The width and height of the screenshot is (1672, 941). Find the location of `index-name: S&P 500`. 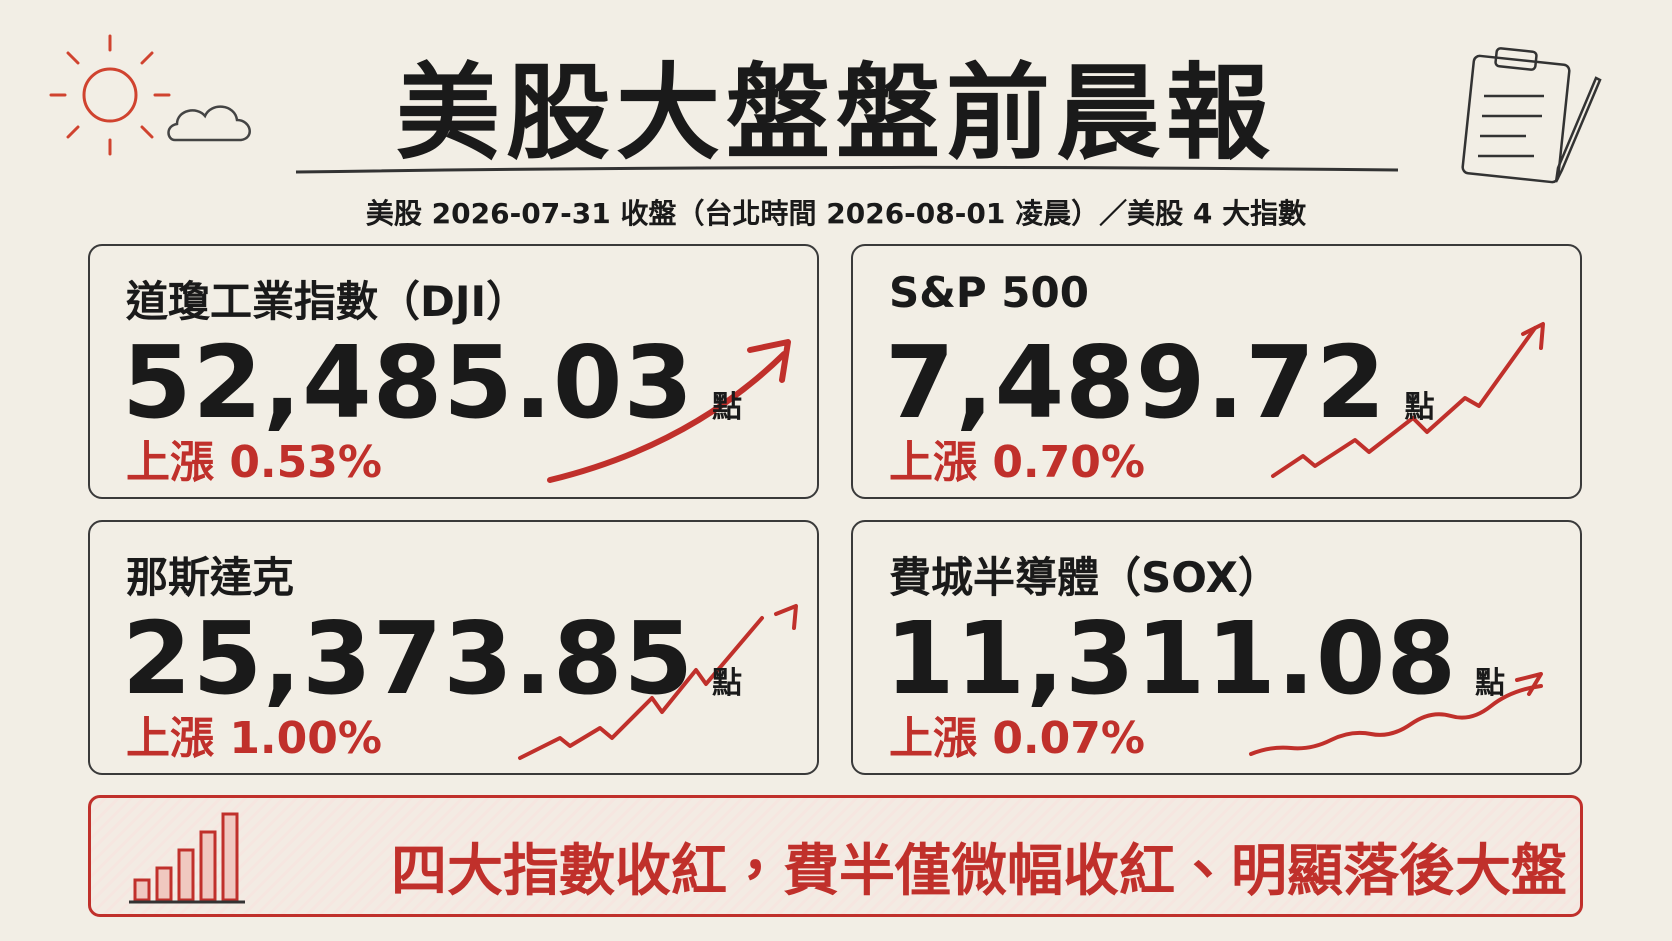

index-name: S&P 500 is located at coordinates (989, 292).